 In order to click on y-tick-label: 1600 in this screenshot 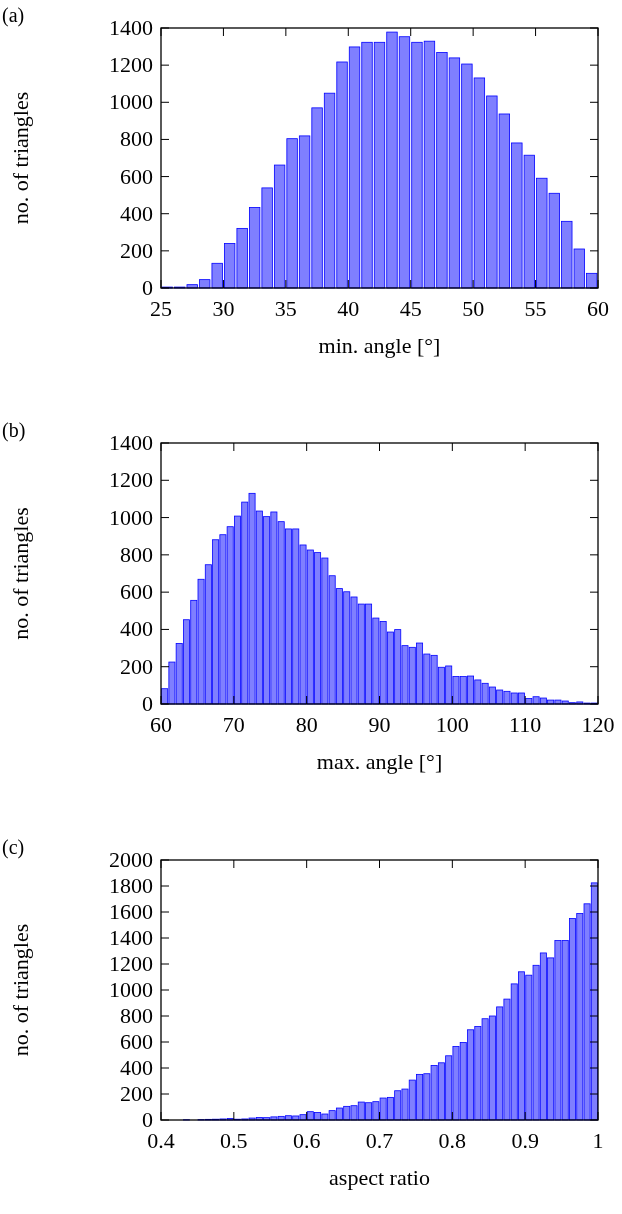, I will do `click(131, 911)`.